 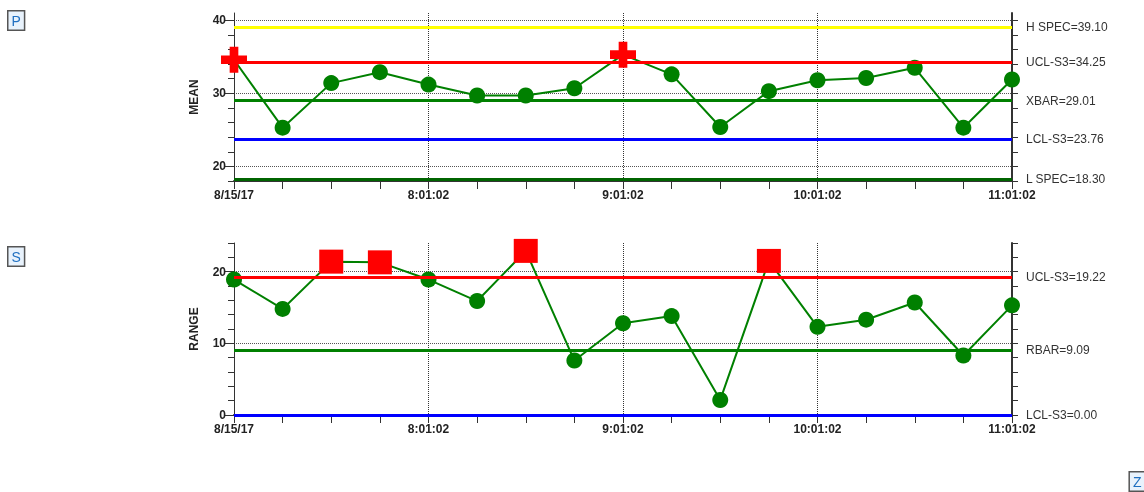 What do you see at coordinates (16, 20) in the screenshot?
I see `text: P` at bounding box center [16, 20].